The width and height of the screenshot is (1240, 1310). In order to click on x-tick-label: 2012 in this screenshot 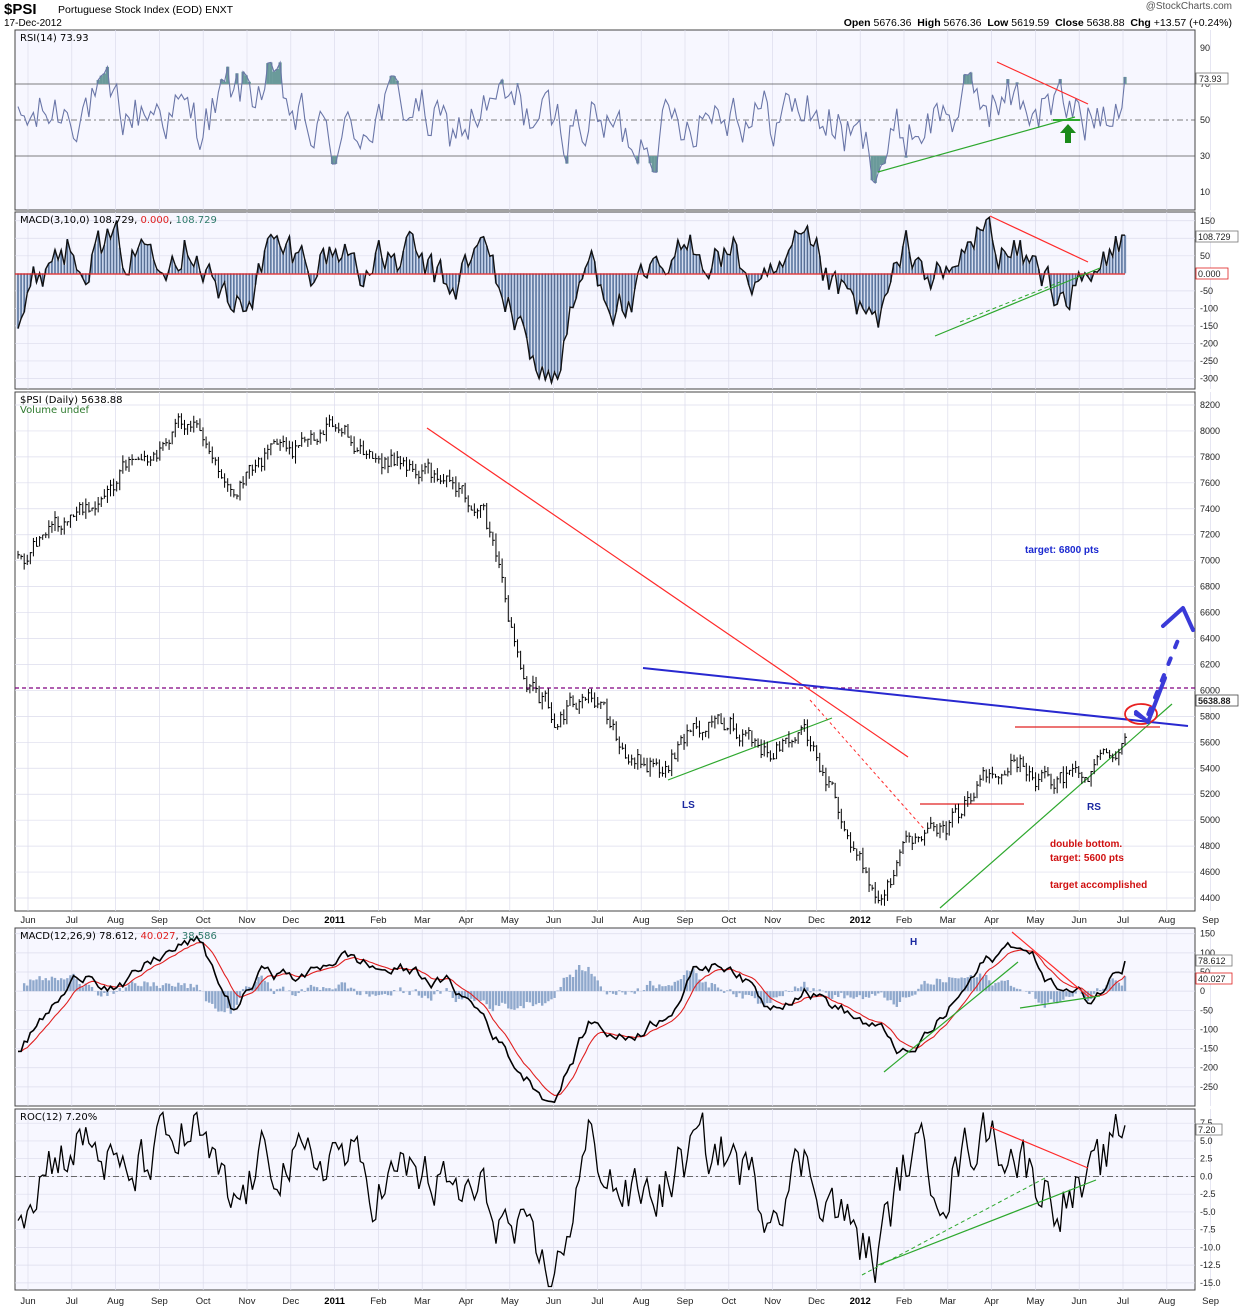, I will do `click(860, 1301)`.